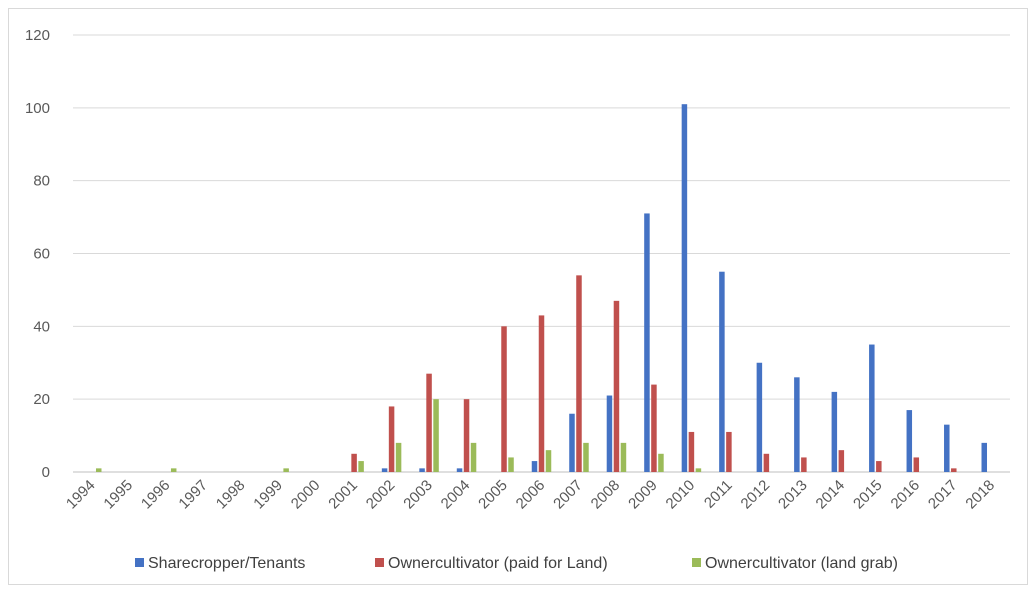 Image resolution: width=1035 pixels, height=591 pixels. I want to click on x-tick-label: 2000, so click(306, 495).